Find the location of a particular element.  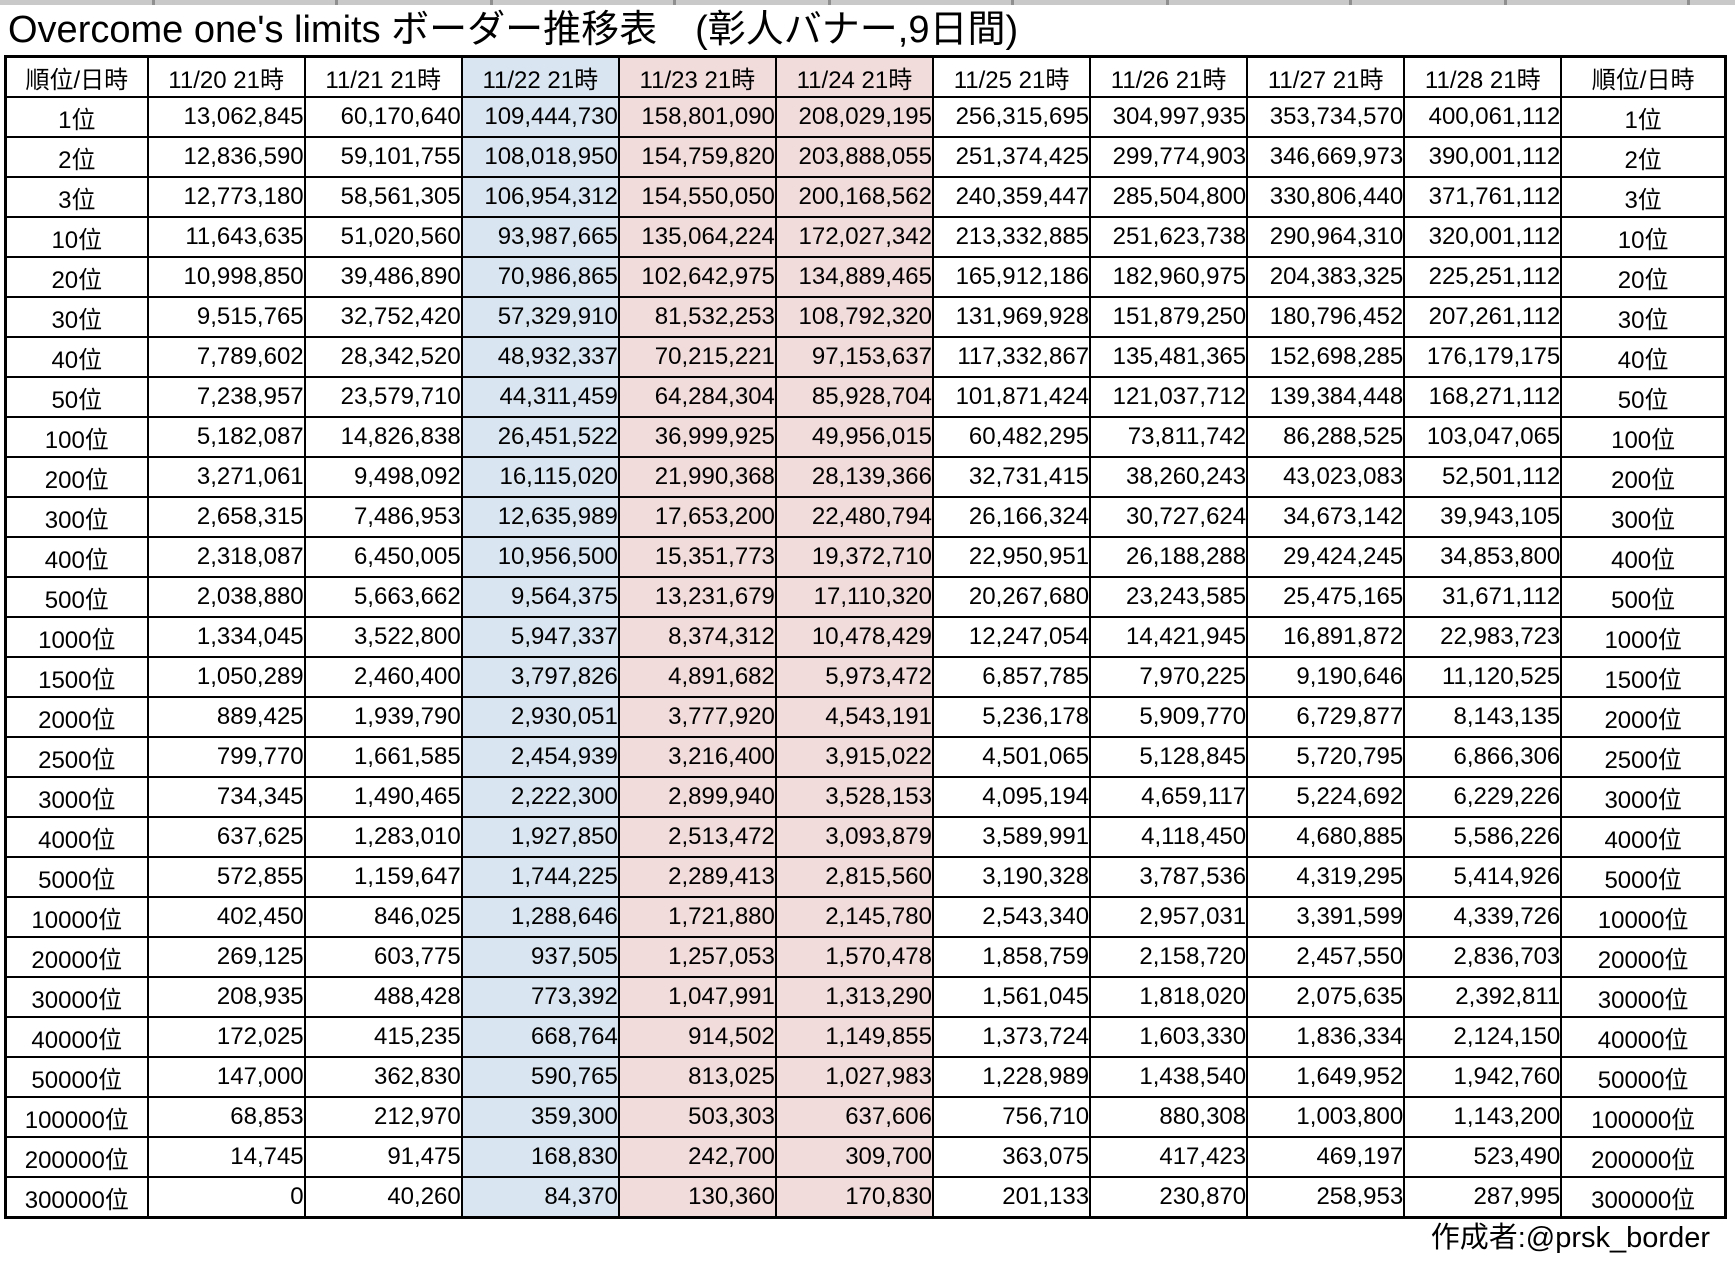

value-cell: 2,145,780 is located at coordinates (854, 917).